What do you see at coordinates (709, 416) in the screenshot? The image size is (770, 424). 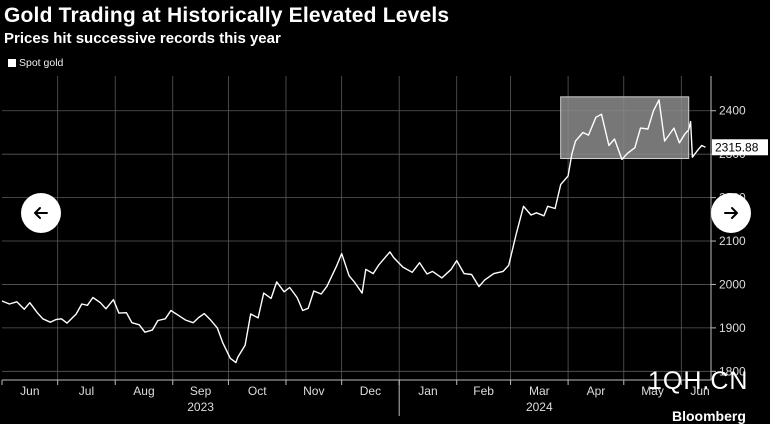 I see `brand-logo: Bloomberg` at bounding box center [709, 416].